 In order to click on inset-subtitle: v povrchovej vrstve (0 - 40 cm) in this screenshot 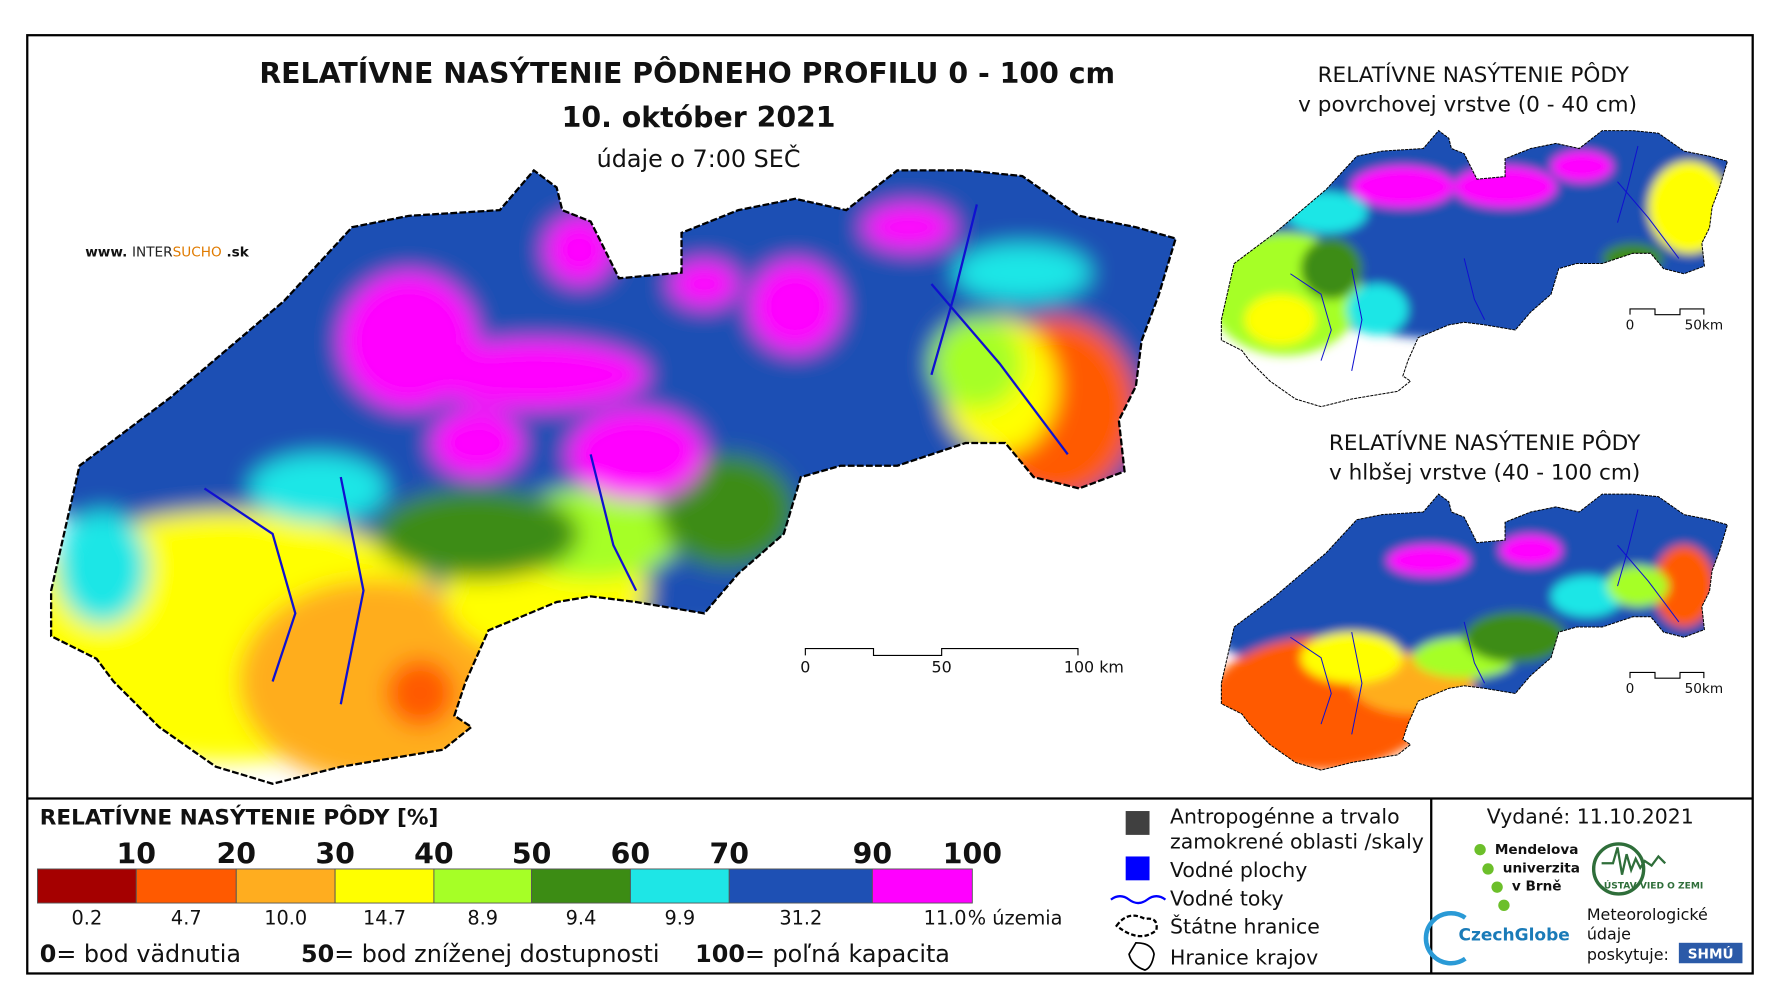, I will do `click(1467, 104)`.